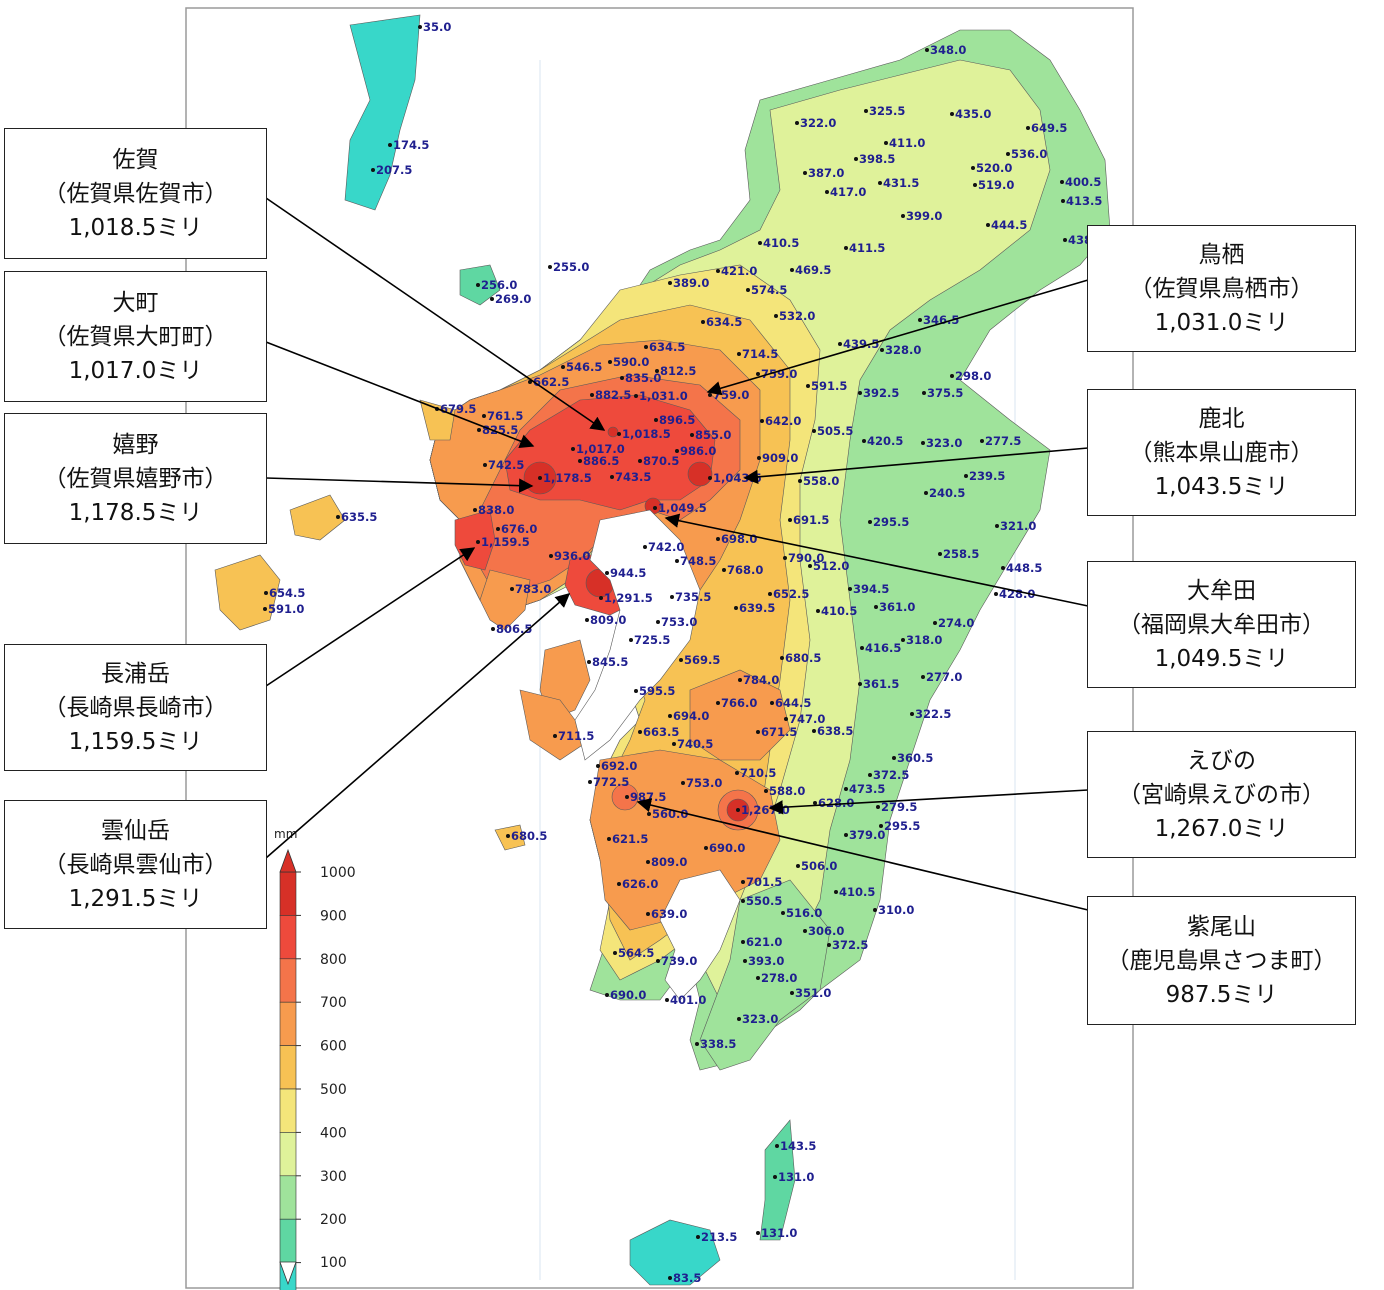  I want to click on station-value: 701.5, so click(764, 882).